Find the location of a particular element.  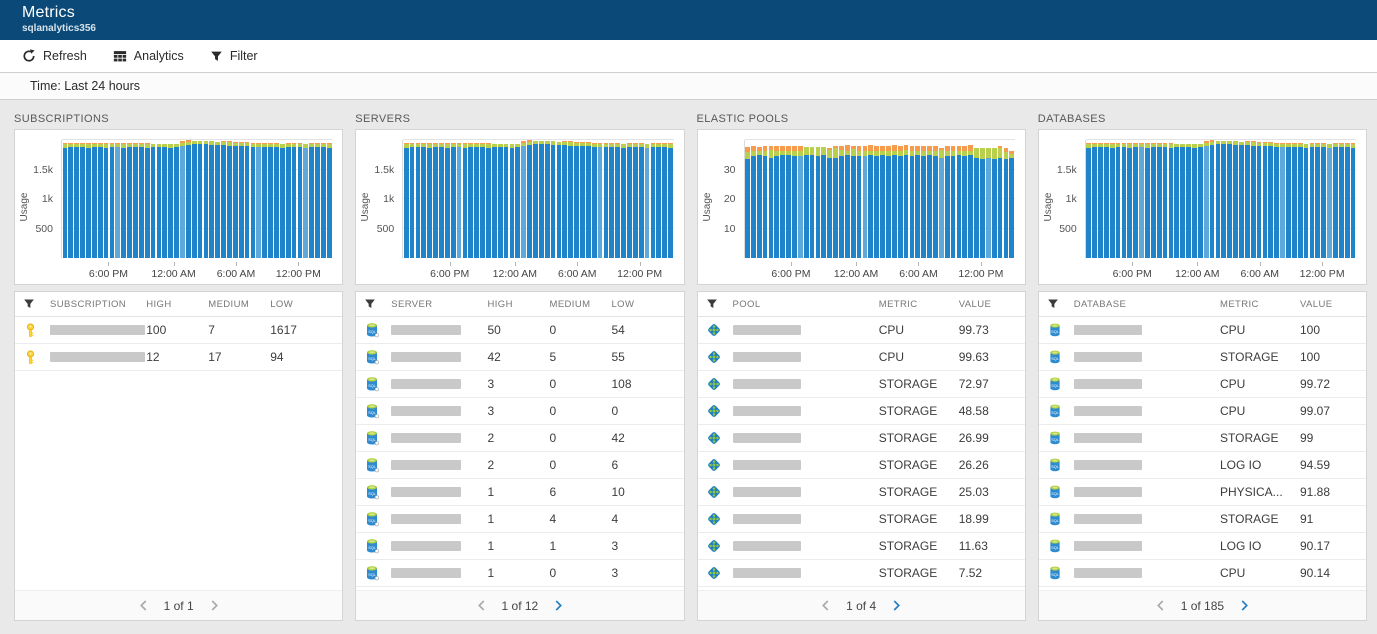

table-row: SQL STORAGE 91 is located at coordinates (1202, 519).